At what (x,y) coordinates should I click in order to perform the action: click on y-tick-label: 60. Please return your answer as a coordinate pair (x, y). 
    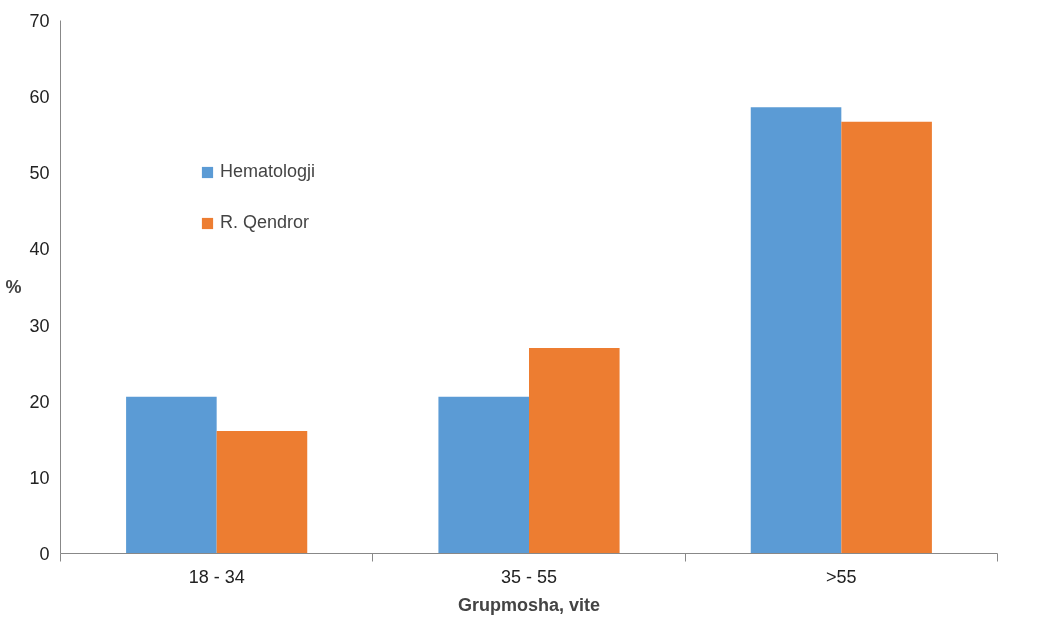
    Looking at the image, I should click on (39, 97).